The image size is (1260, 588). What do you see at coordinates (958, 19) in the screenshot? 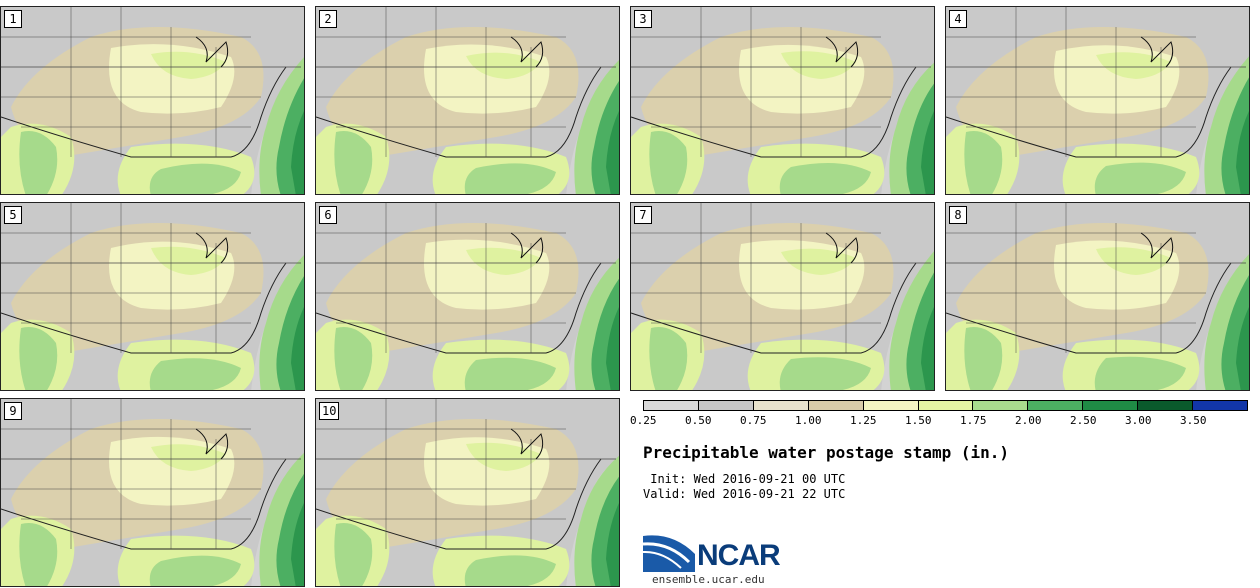
I see `member-number-label: 4` at bounding box center [958, 19].